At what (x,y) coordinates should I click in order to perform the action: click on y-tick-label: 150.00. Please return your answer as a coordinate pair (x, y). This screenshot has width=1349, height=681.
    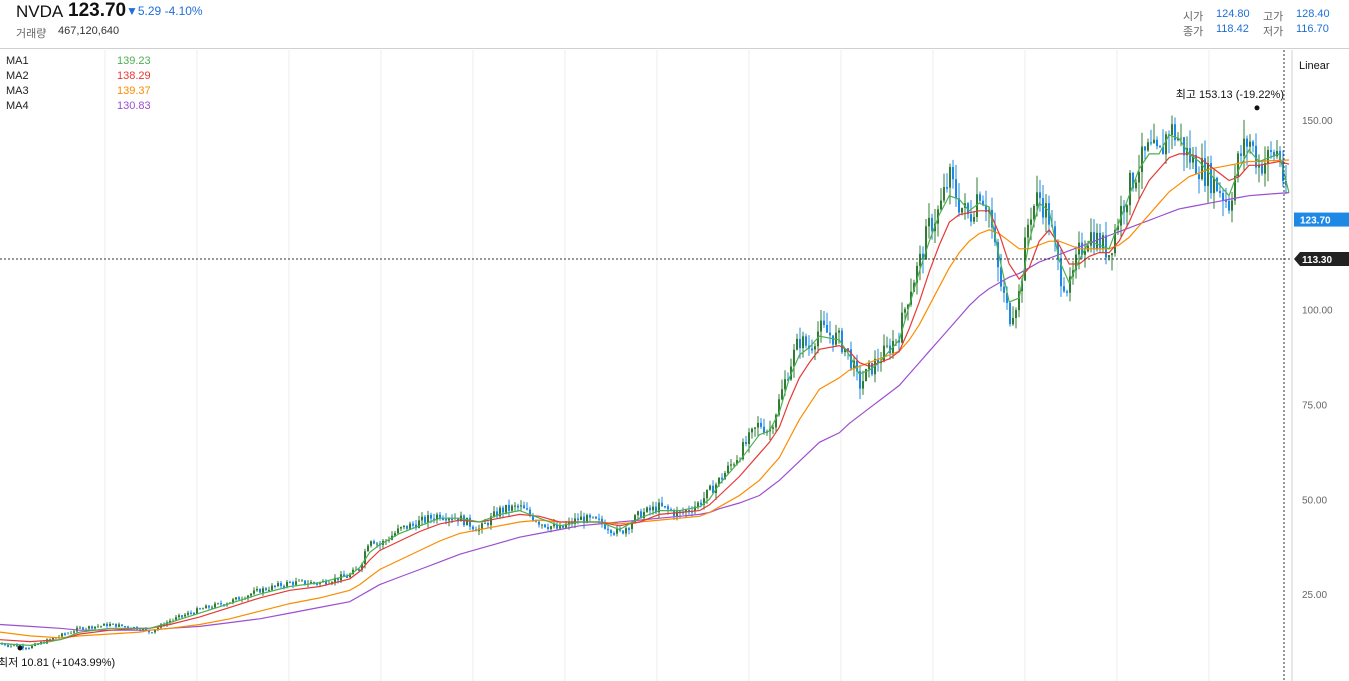
    Looking at the image, I should click on (1317, 121).